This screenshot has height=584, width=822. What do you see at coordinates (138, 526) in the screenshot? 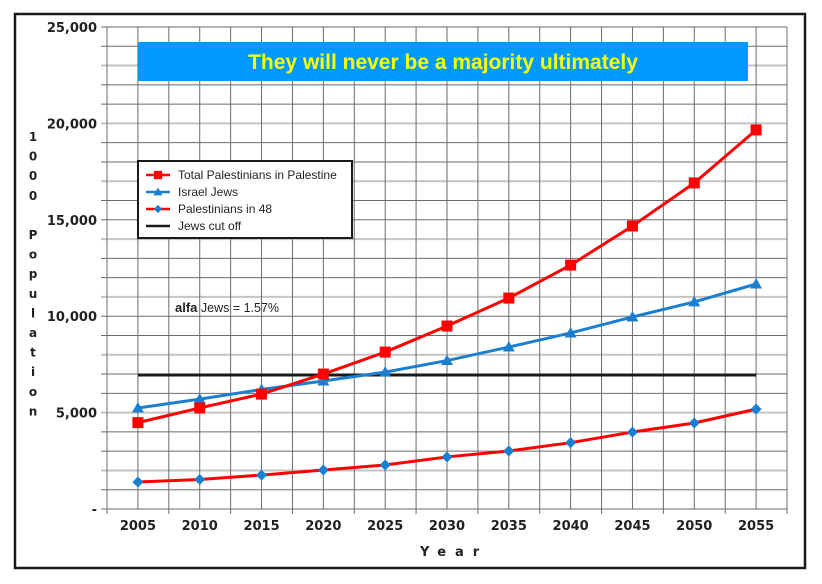
I see `x-tick-label: 2005` at bounding box center [138, 526].